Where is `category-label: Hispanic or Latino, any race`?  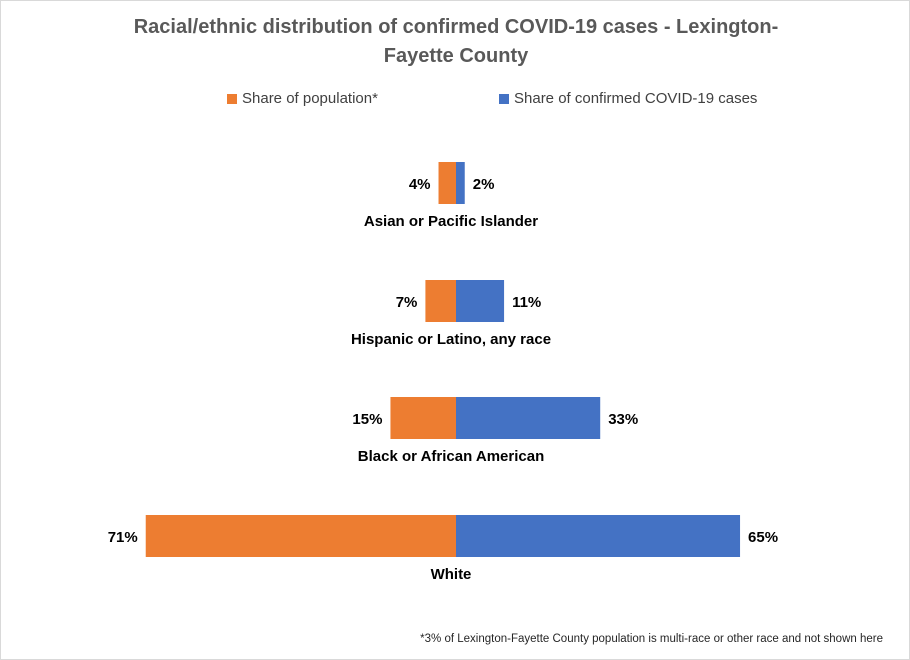 category-label: Hispanic or Latino, any race is located at coordinates (451, 339).